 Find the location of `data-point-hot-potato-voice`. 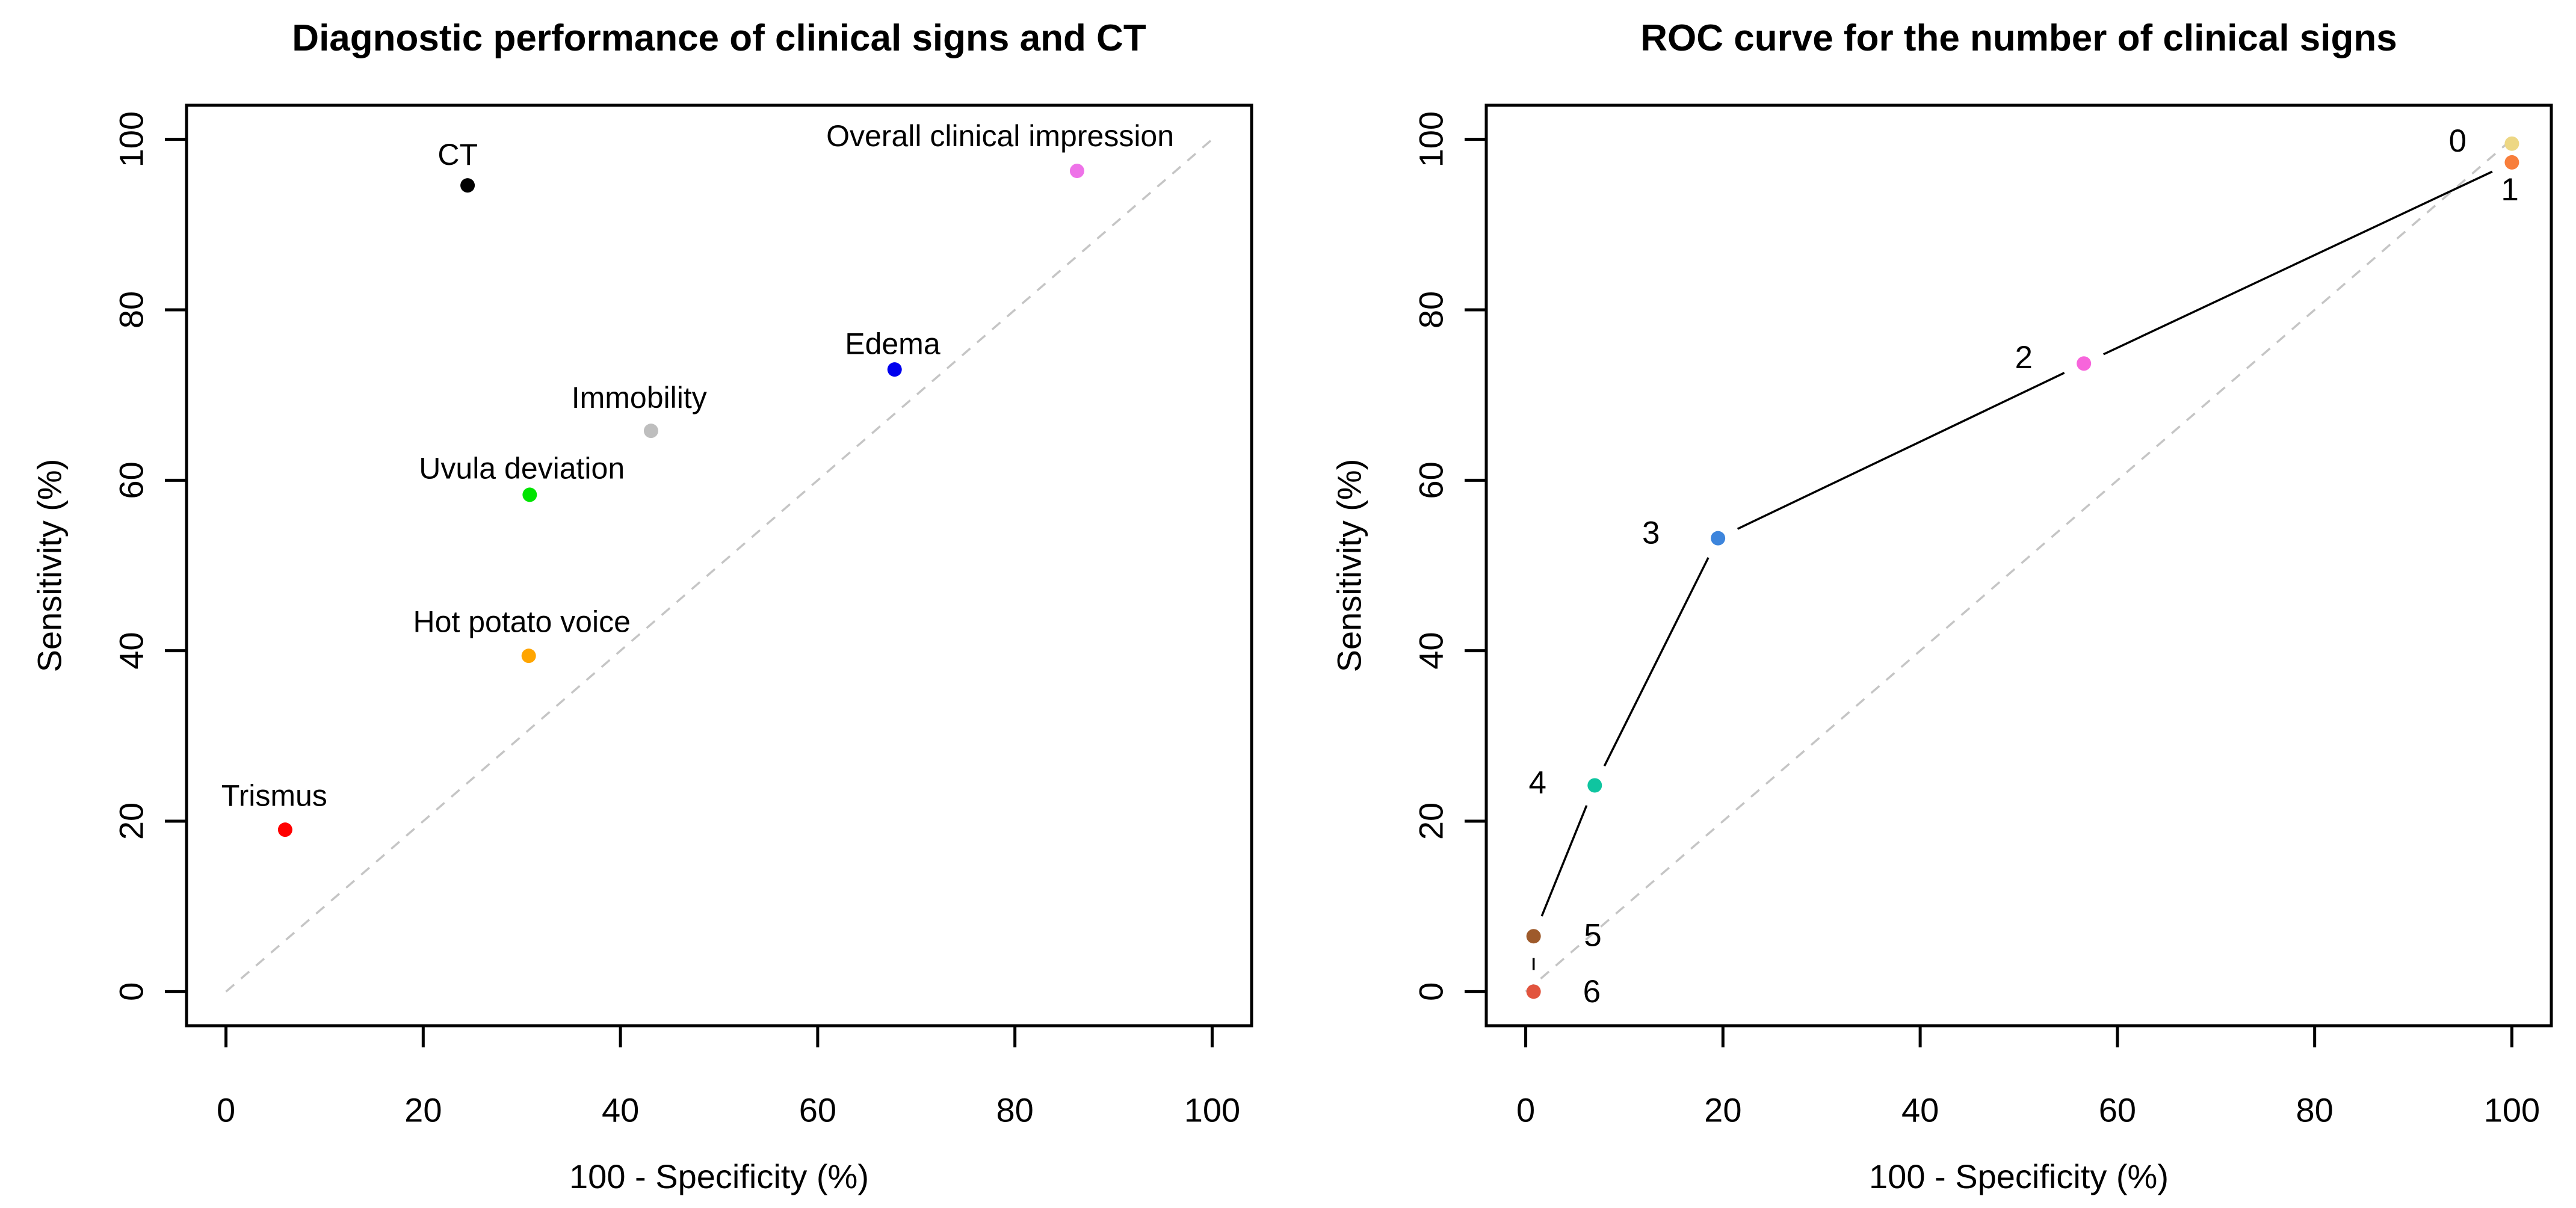

data-point-hot-potato-voice is located at coordinates (528, 657).